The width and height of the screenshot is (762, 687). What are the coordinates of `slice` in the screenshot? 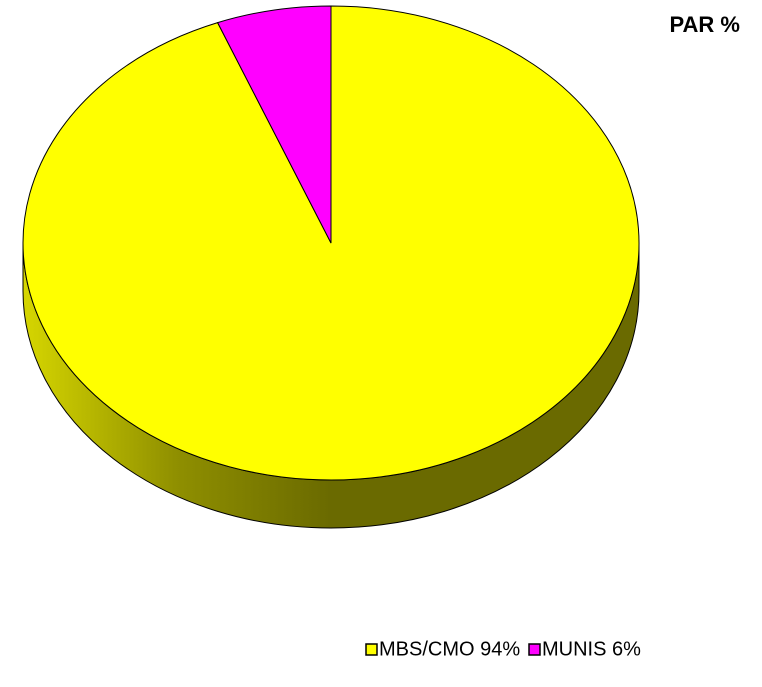 It's located at (274, 124).